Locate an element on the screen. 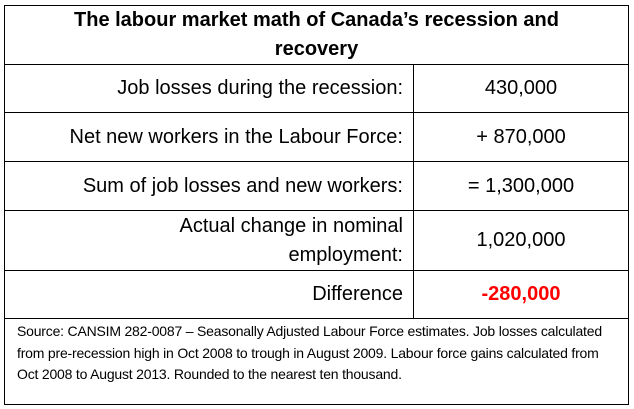 This screenshot has height=409, width=634. row-value: 1,020,000 is located at coordinates (521, 240).